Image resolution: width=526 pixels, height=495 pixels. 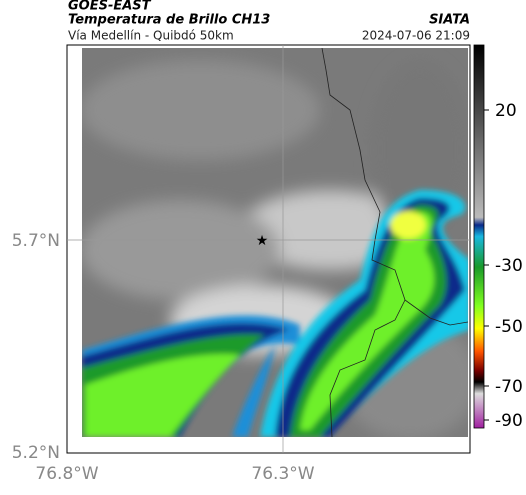 I want to click on subtitle: Vía Medellín - Quibdó 50km, so click(x=151, y=36).